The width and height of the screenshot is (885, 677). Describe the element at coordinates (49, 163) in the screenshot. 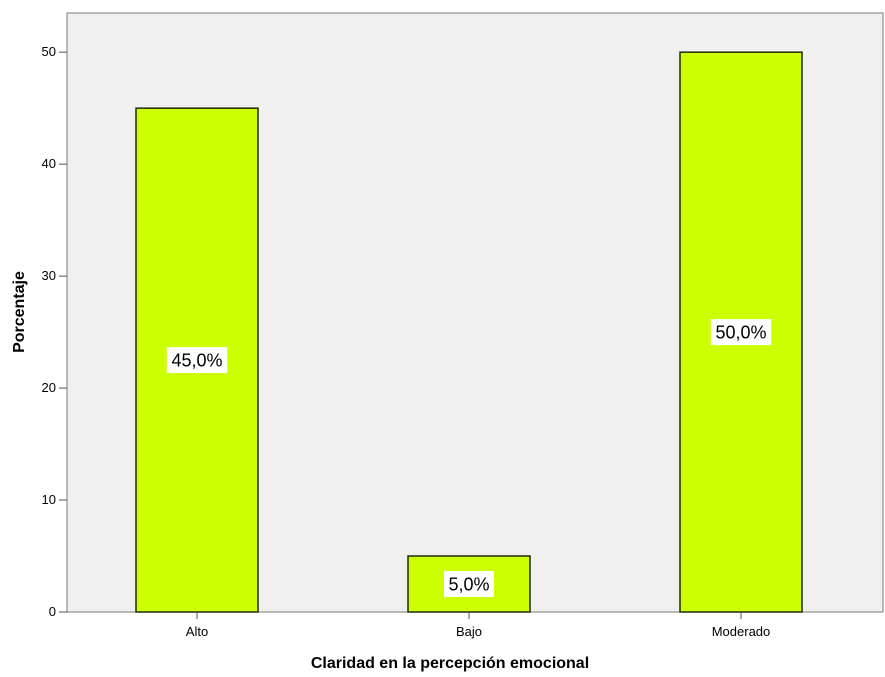

I see `y-tick-label: 40` at that location.